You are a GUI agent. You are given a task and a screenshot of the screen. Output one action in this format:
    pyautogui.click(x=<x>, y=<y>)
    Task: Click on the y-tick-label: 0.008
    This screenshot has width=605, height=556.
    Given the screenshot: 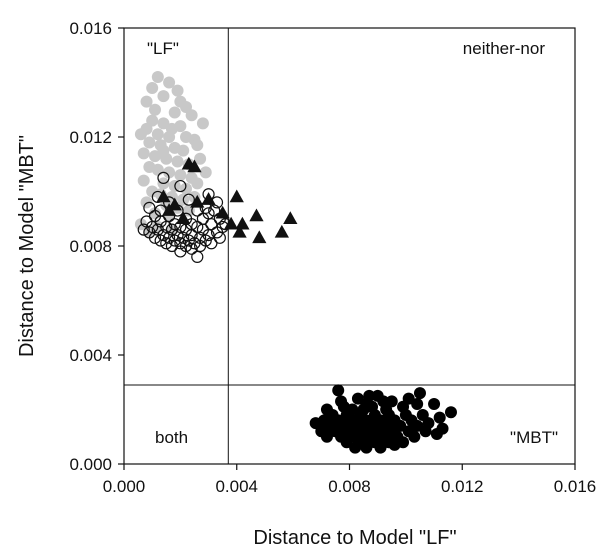 What is the action you would take?
    pyautogui.click(x=90, y=246)
    